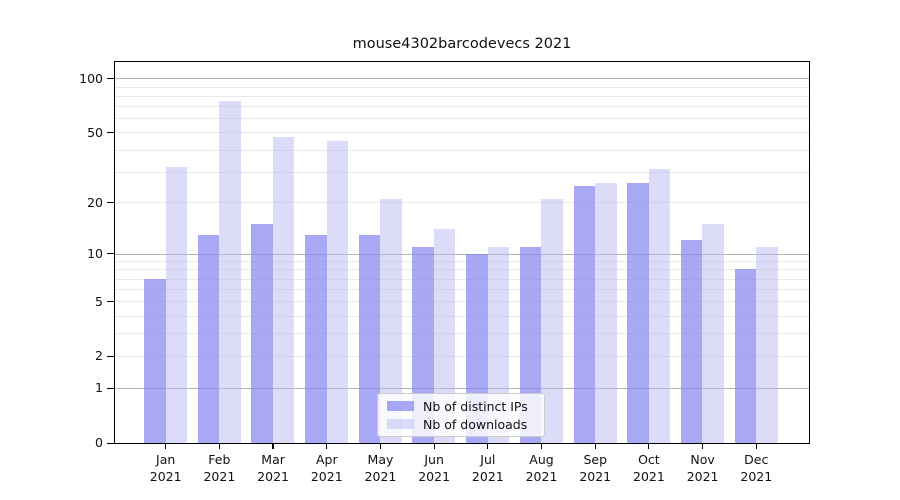  I want to click on x-tick-year-may: 2021, so click(380, 476).